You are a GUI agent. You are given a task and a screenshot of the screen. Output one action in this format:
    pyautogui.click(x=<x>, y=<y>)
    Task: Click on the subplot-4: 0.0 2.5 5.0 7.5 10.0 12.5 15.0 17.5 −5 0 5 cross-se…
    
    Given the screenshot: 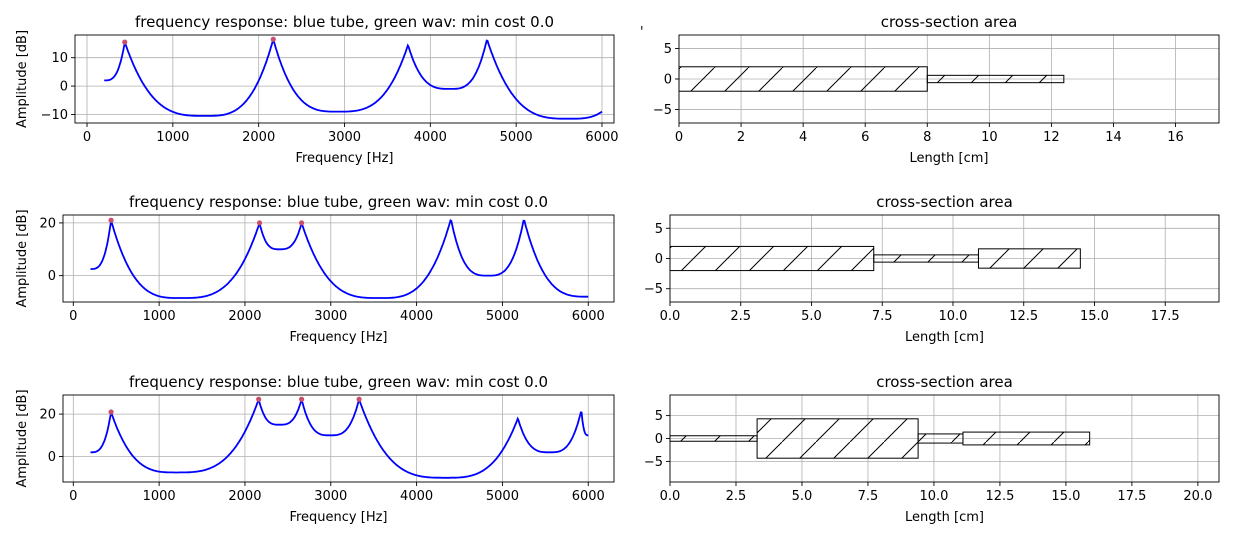 What is the action you would take?
    pyautogui.click(x=932, y=269)
    